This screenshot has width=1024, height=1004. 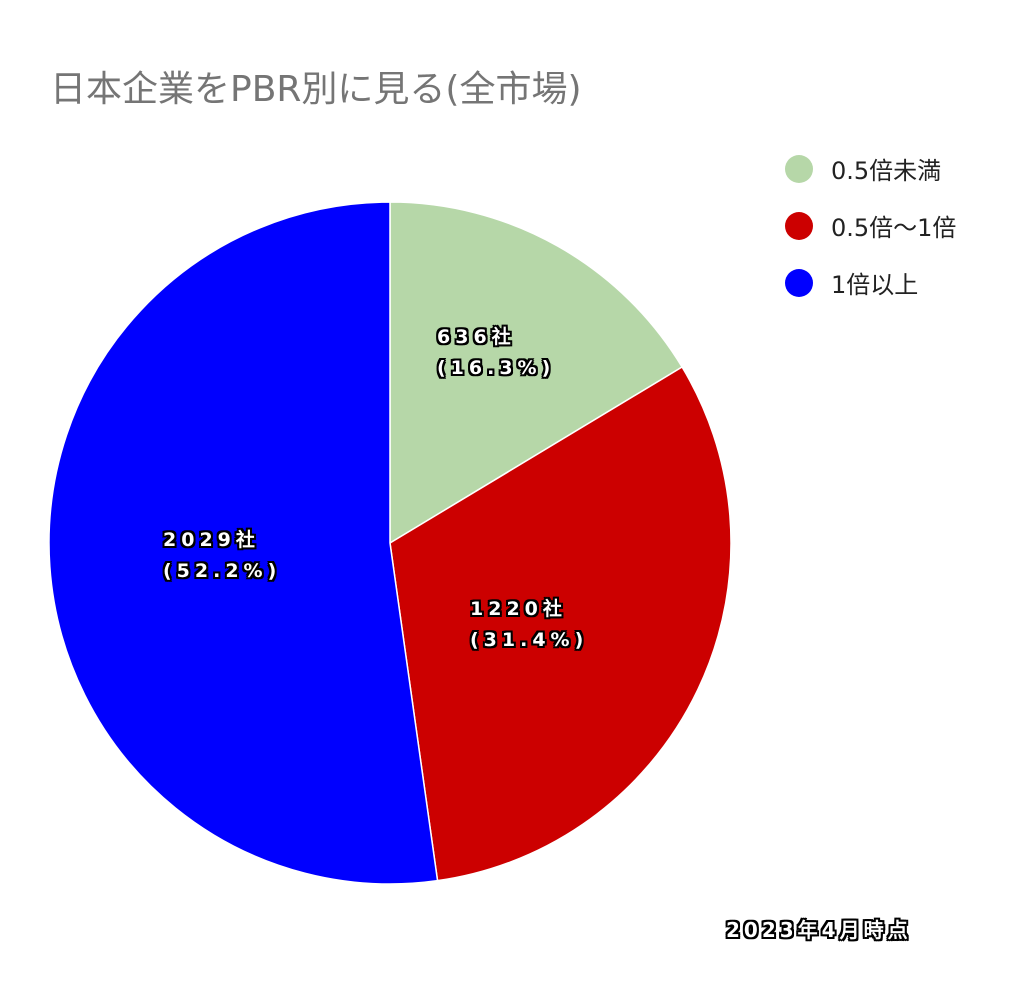 I want to click on legend-item: 0.5倍〜1倍, so click(x=870, y=225).